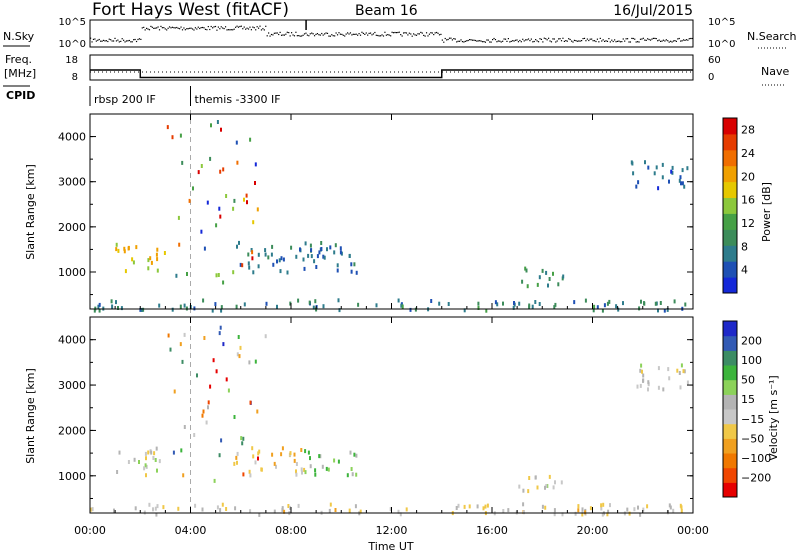 The image size is (800, 554). What do you see at coordinates (775, 71) in the screenshot?
I see `nave-label: Nave` at bounding box center [775, 71].